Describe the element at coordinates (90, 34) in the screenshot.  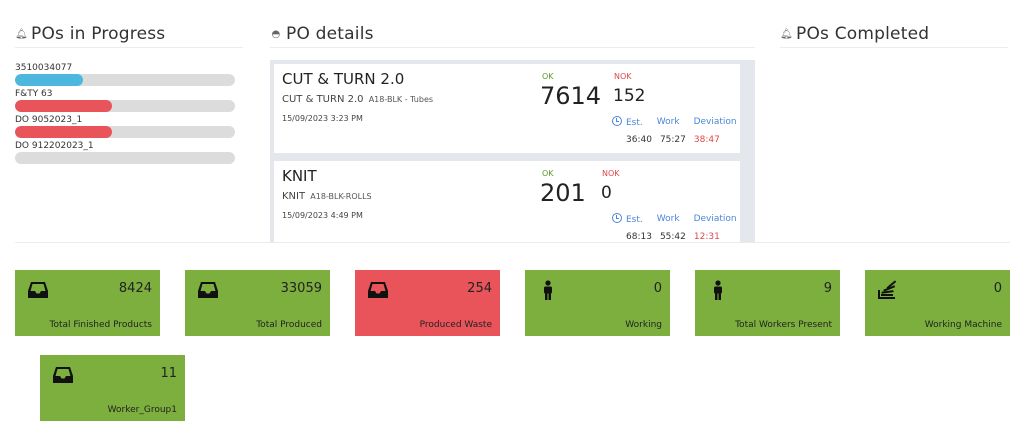
I see `pos-in-progress-title: 🔔︎ POs in Progress` at that location.